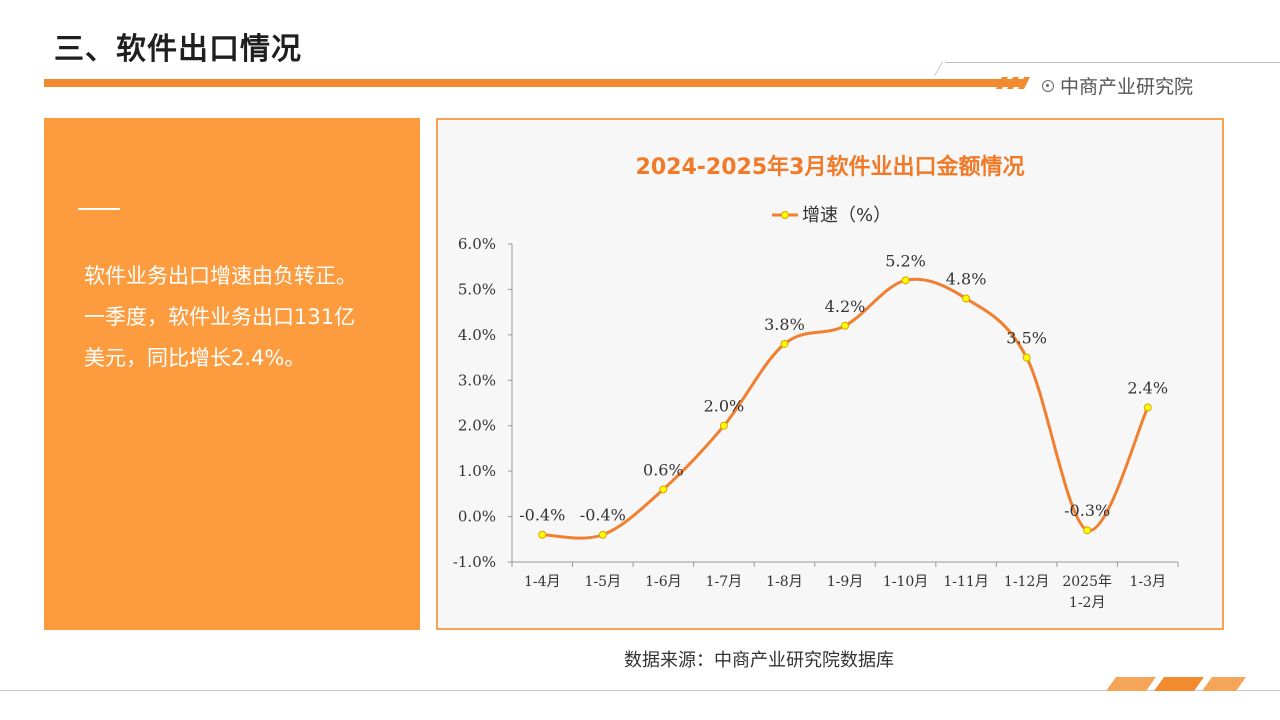  I want to click on data-label: 2.4%, so click(1147, 388).